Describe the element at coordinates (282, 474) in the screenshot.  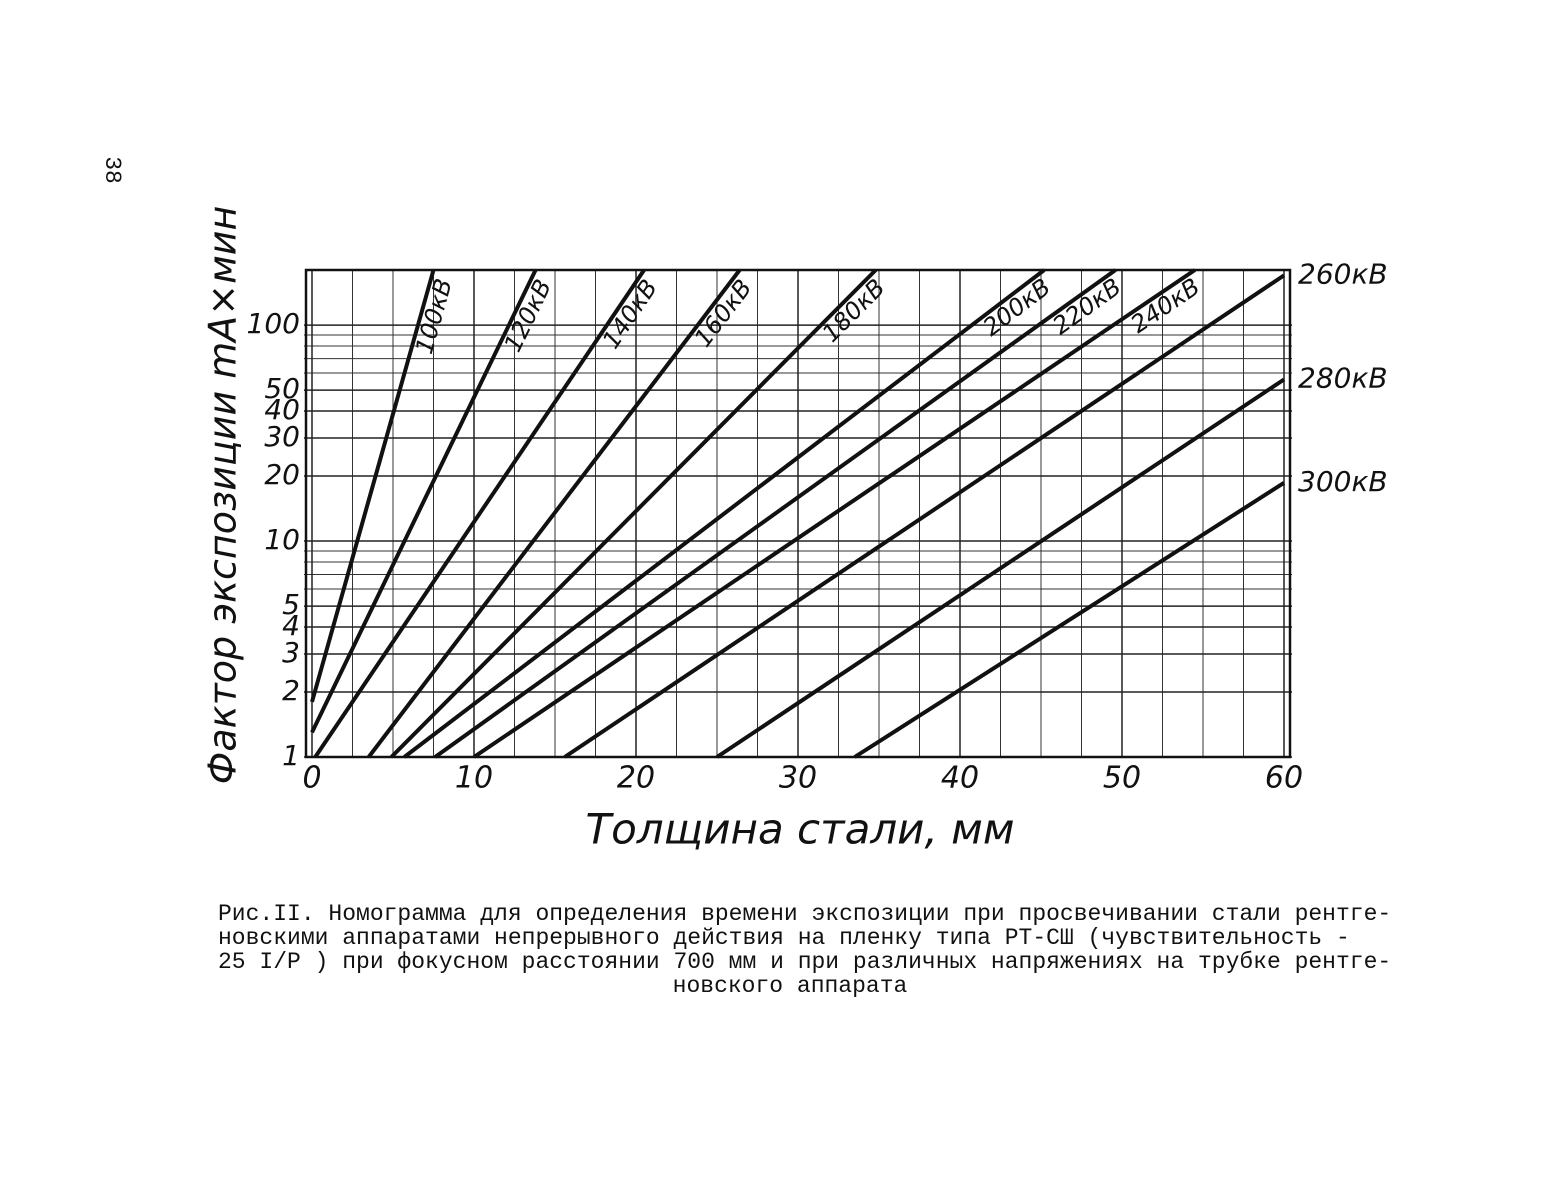
I see `y-tick-label: 20` at that location.